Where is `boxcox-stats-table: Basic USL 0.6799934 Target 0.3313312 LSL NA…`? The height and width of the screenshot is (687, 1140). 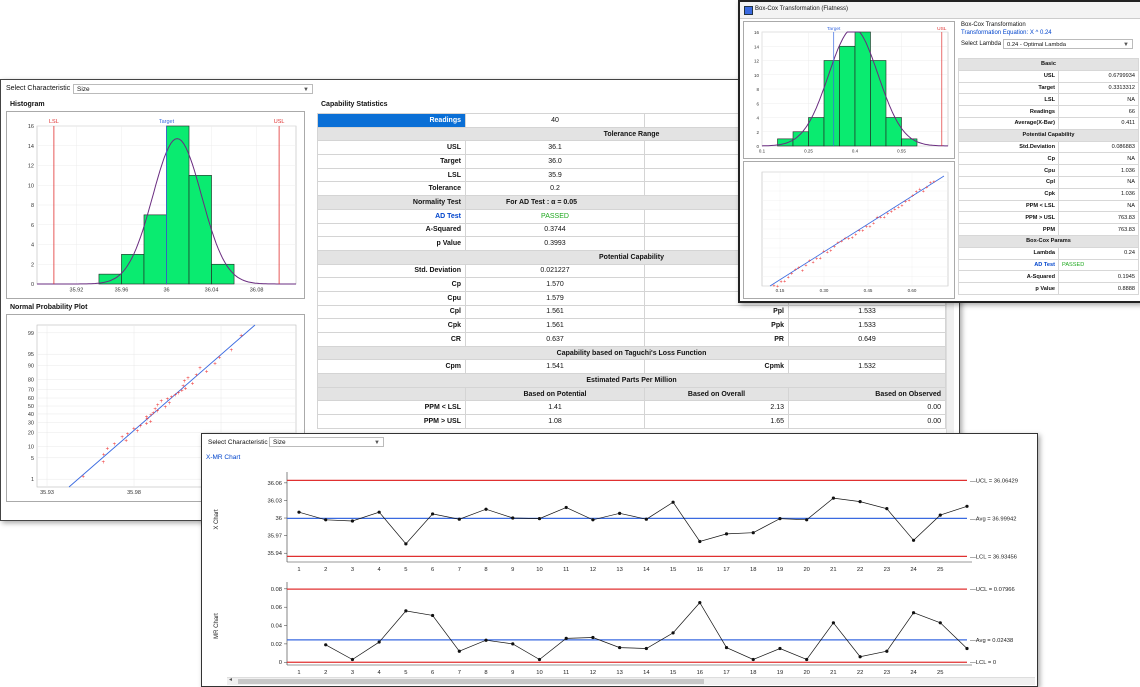
boxcox-stats-table: Basic USL 0.6799934 Target 0.3313312 LSL NA… is located at coordinates (1048, 176).